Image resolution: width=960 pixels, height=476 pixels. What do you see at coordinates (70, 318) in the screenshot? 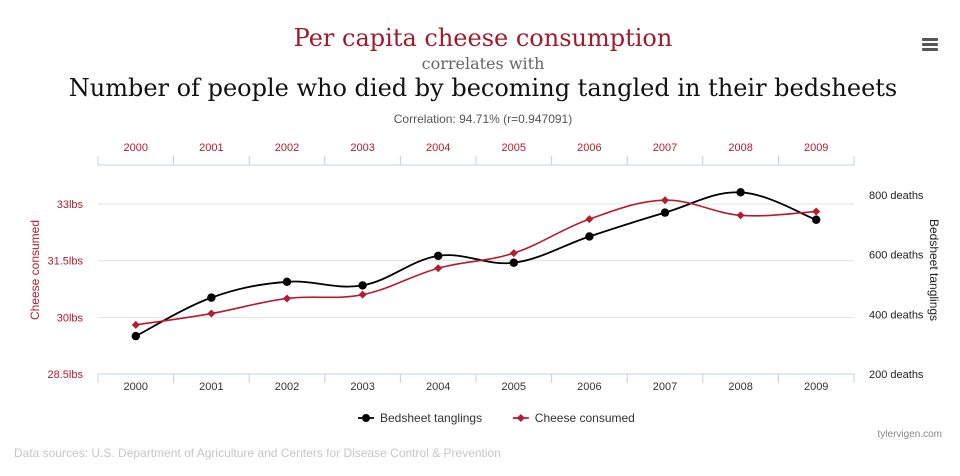
I see `left-y-tick-label: 30lbs` at bounding box center [70, 318].